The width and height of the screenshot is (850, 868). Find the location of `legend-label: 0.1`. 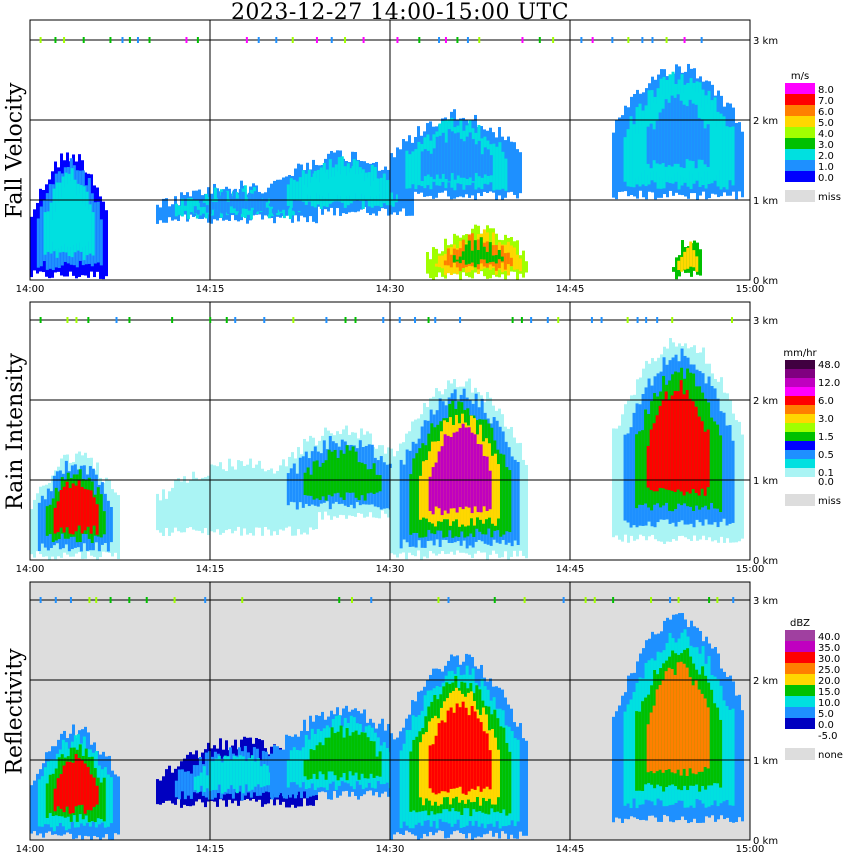

legend-label: 0.1 is located at coordinates (826, 473).